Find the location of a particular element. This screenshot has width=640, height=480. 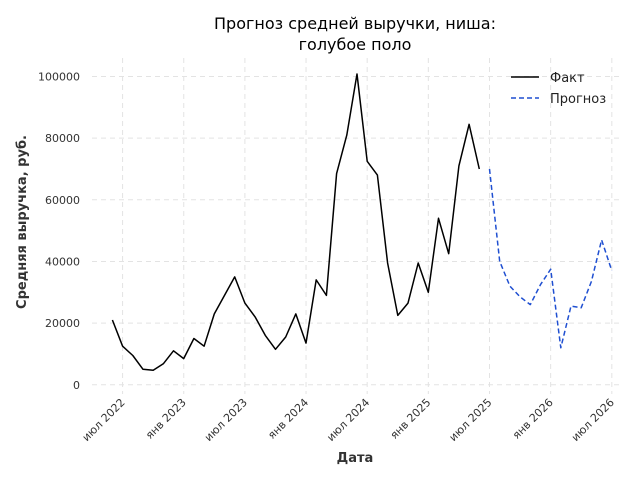

y-axis-label: Средняя выручка, руб. is located at coordinates (22, 222).